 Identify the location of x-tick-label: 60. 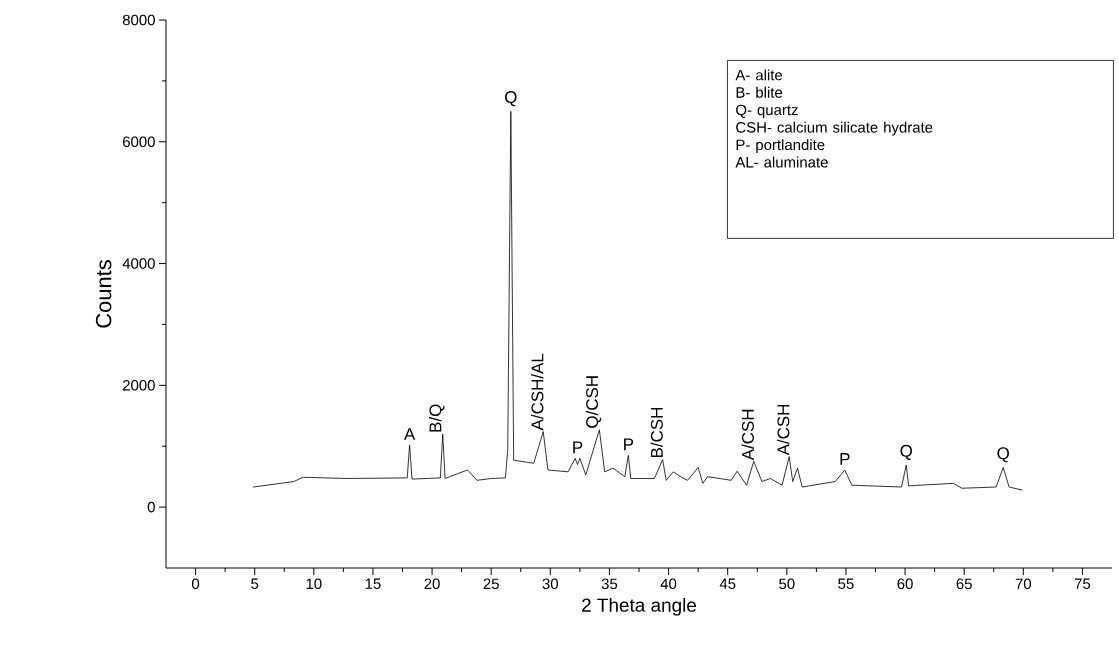
(905, 584).